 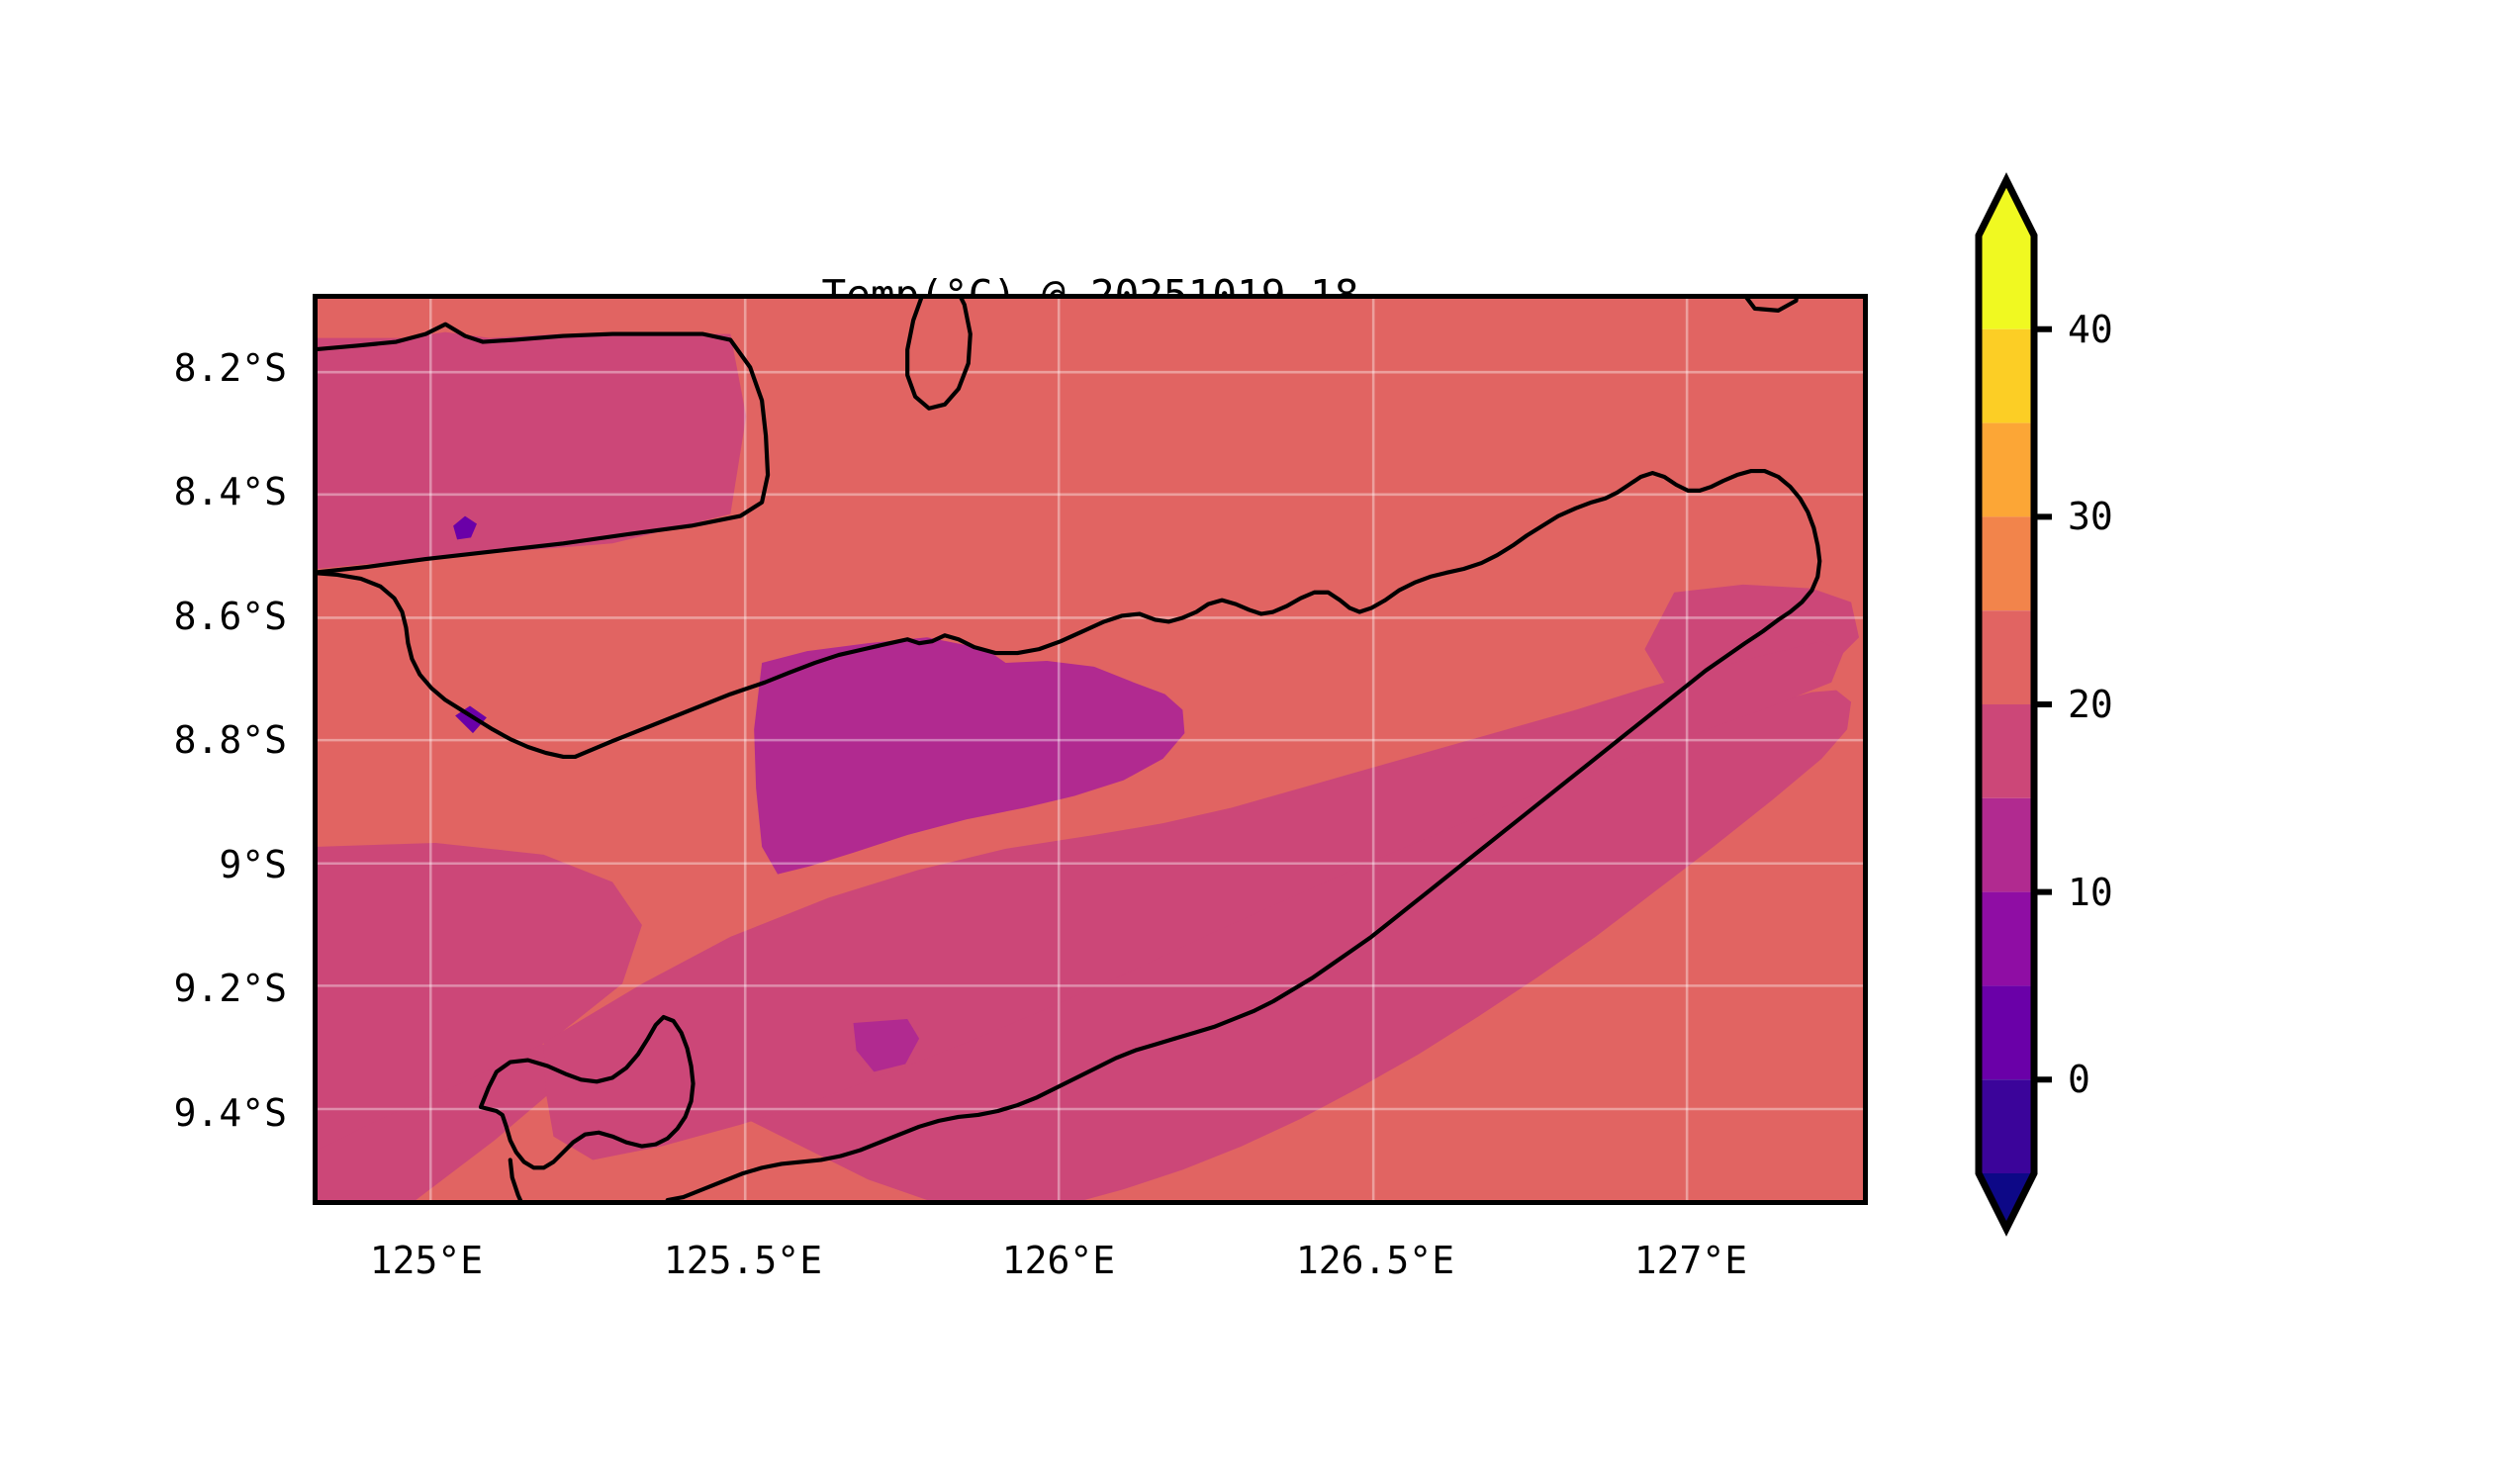 What do you see at coordinates (939, 355) in the screenshot?
I see `coastline-atauro-island` at bounding box center [939, 355].